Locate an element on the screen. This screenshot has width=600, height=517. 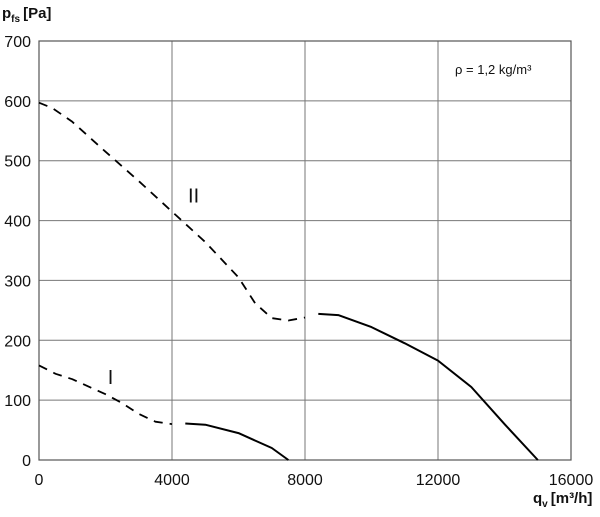
y-tick-label-600: 600 is located at coordinates (17, 102).